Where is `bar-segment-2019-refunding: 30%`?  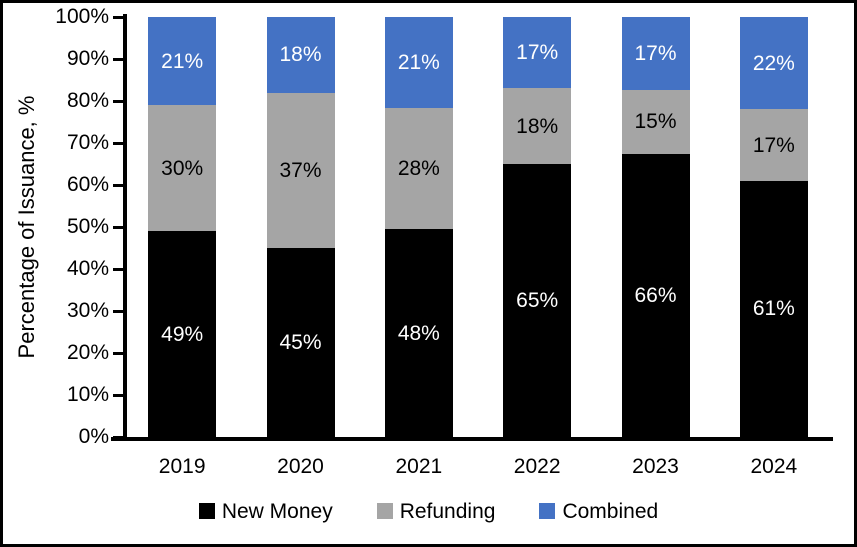 bar-segment-2019-refunding: 30% is located at coordinates (182, 168).